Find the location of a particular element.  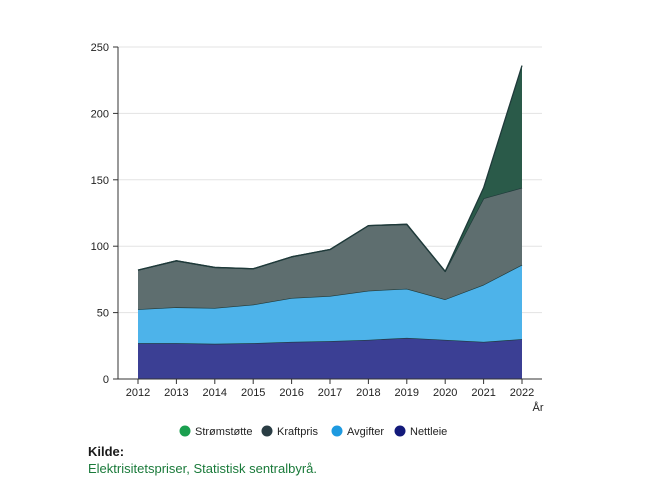

x-tick-label: 2015 is located at coordinates (253, 393).